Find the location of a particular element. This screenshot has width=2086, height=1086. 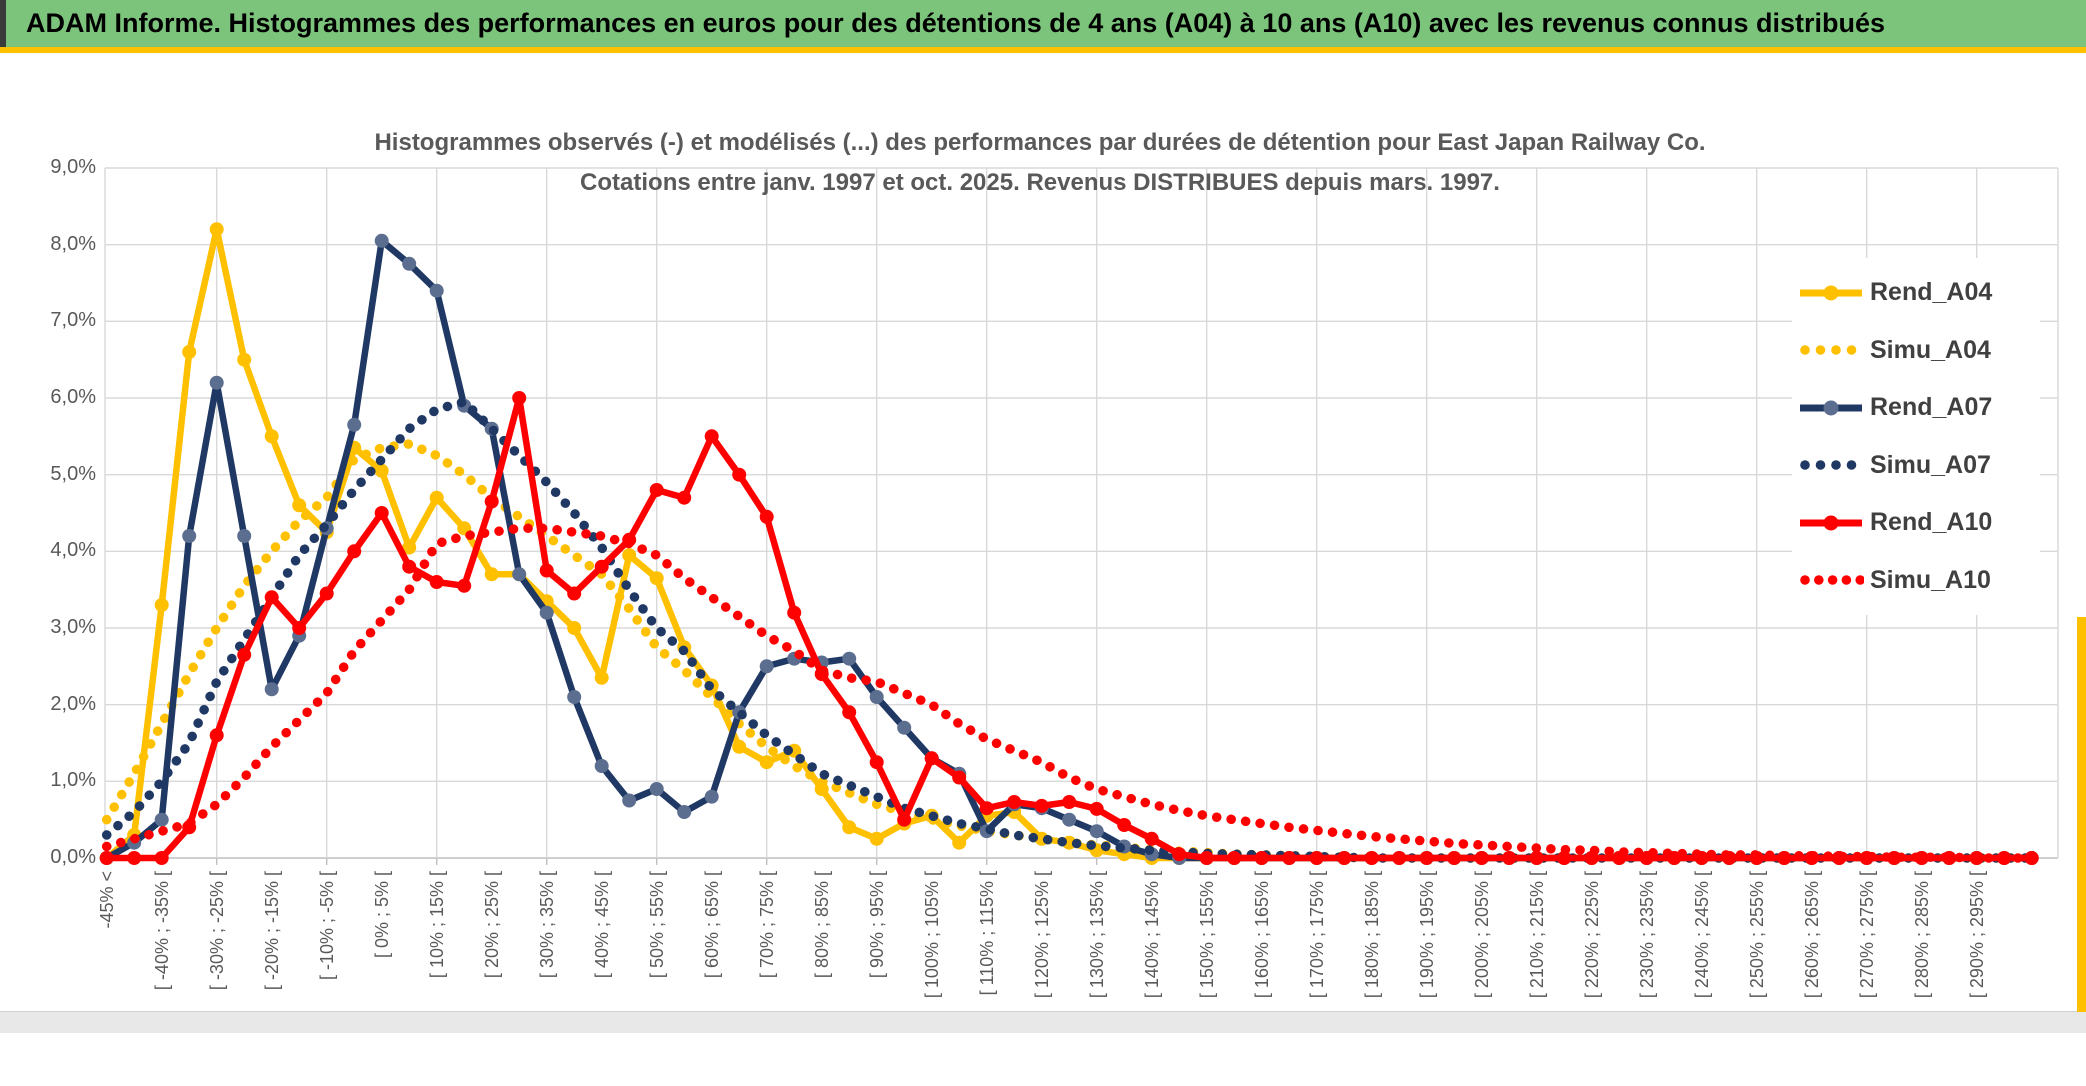

x-tick-label: [ 140% ; 145% [ is located at coordinates (1151, 935).